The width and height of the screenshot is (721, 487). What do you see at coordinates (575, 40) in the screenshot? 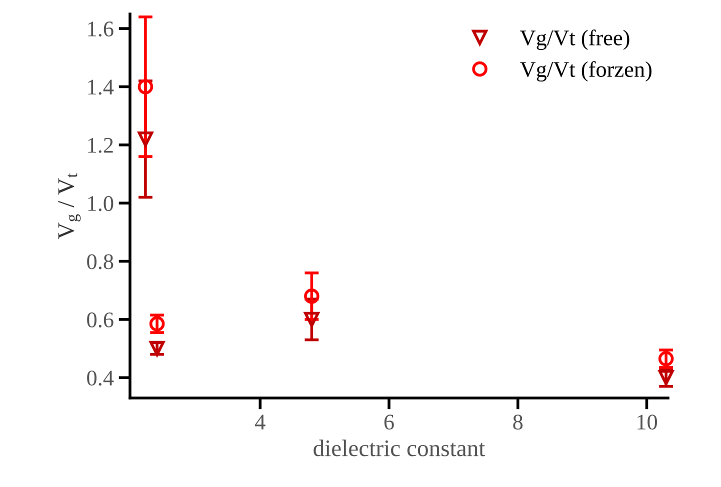
I see `legend-label: Vg/Vt (free)` at bounding box center [575, 40].